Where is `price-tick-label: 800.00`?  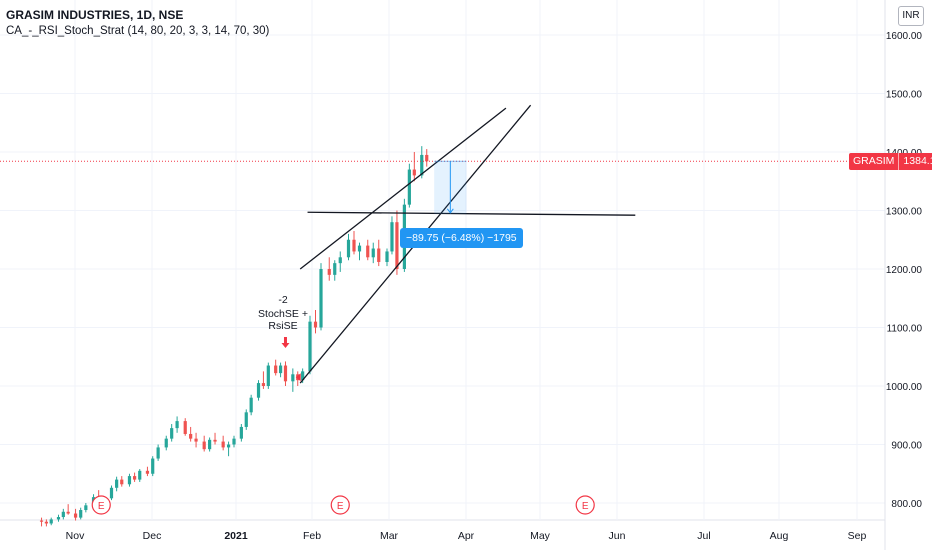
price-tick-label: 800.00 is located at coordinates (906, 504).